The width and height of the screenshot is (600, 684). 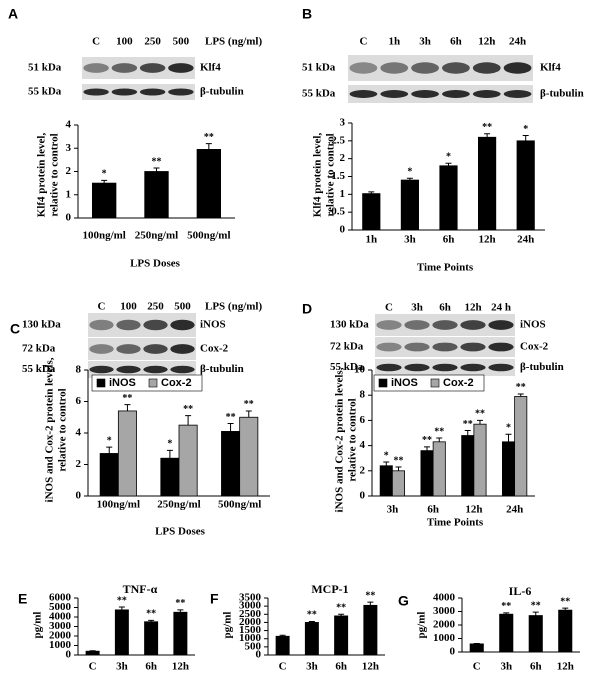 What do you see at coordinates (147, 383) in the screenshot?
I see `legend-box` at bounding box center [147, 383].